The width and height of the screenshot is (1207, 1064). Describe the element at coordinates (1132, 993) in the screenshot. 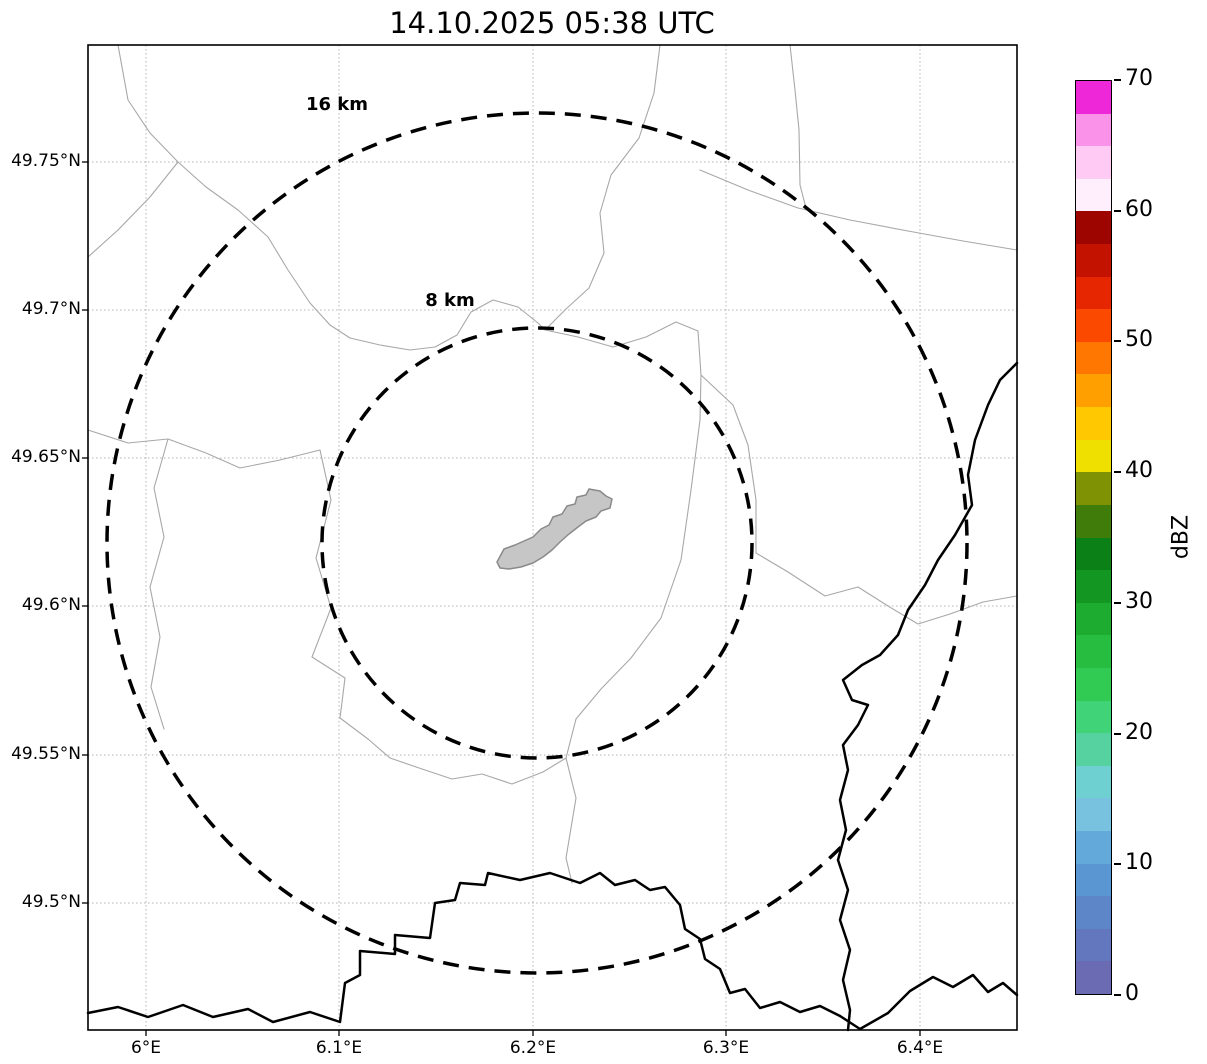

I see `colorbar-tick-label: 0` at that location.